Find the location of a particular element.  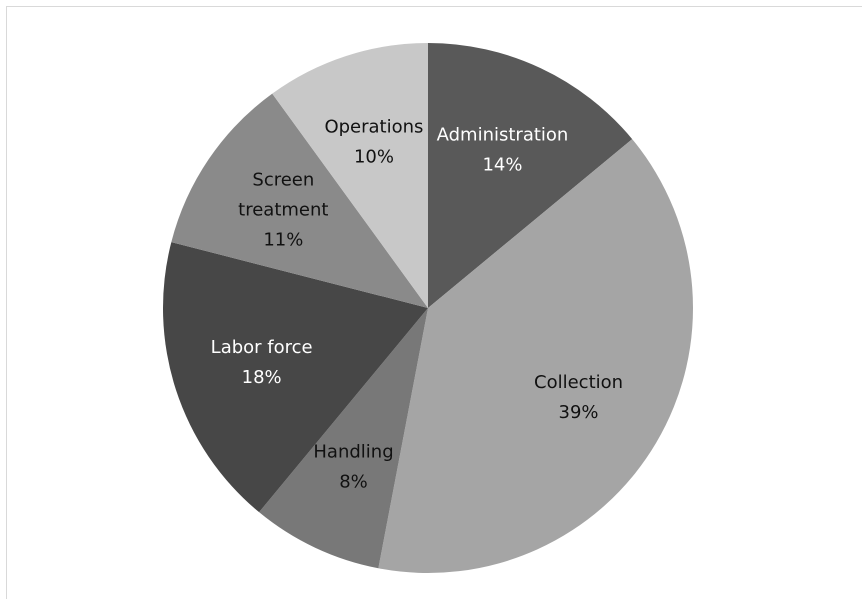

data-label-category: treatment is located at coordinates (283, 210).